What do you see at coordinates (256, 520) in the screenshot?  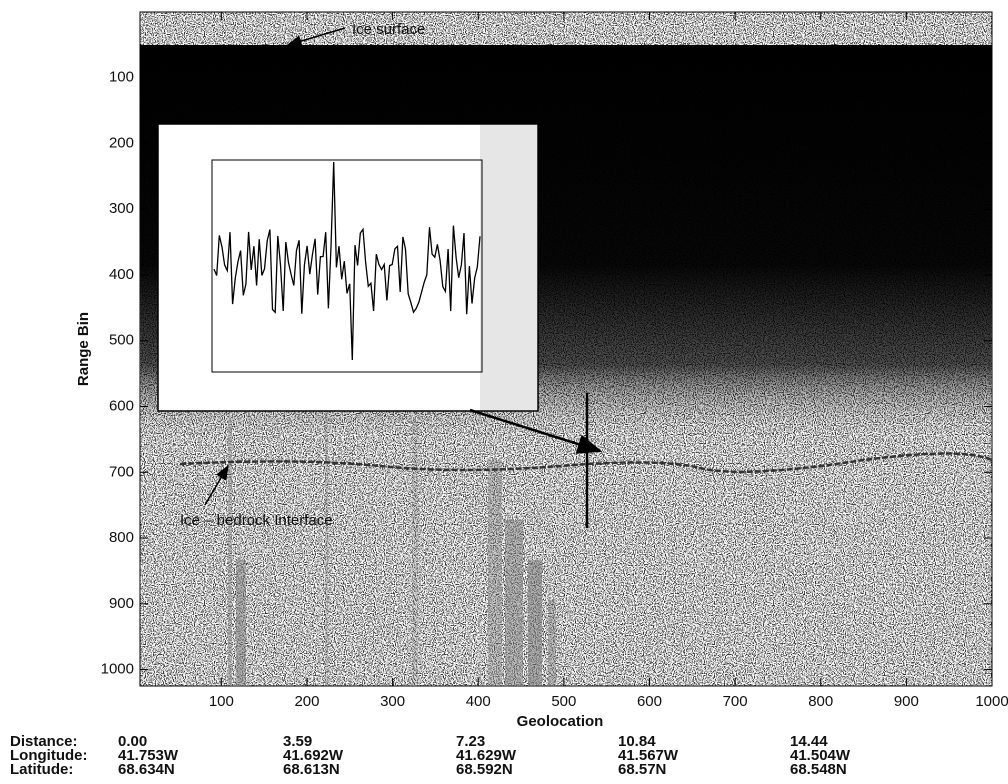 I see `annotation: Ice – bedrock Interface` at bounding box center [256, 520].